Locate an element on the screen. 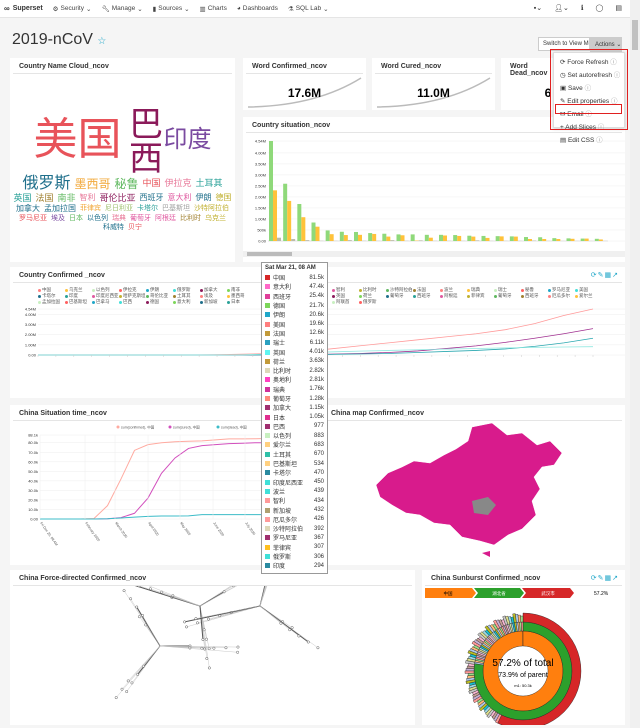 The width and height of the screenshot is (640, 728). scrollbar-thumb is located at coordinates (635, 35).